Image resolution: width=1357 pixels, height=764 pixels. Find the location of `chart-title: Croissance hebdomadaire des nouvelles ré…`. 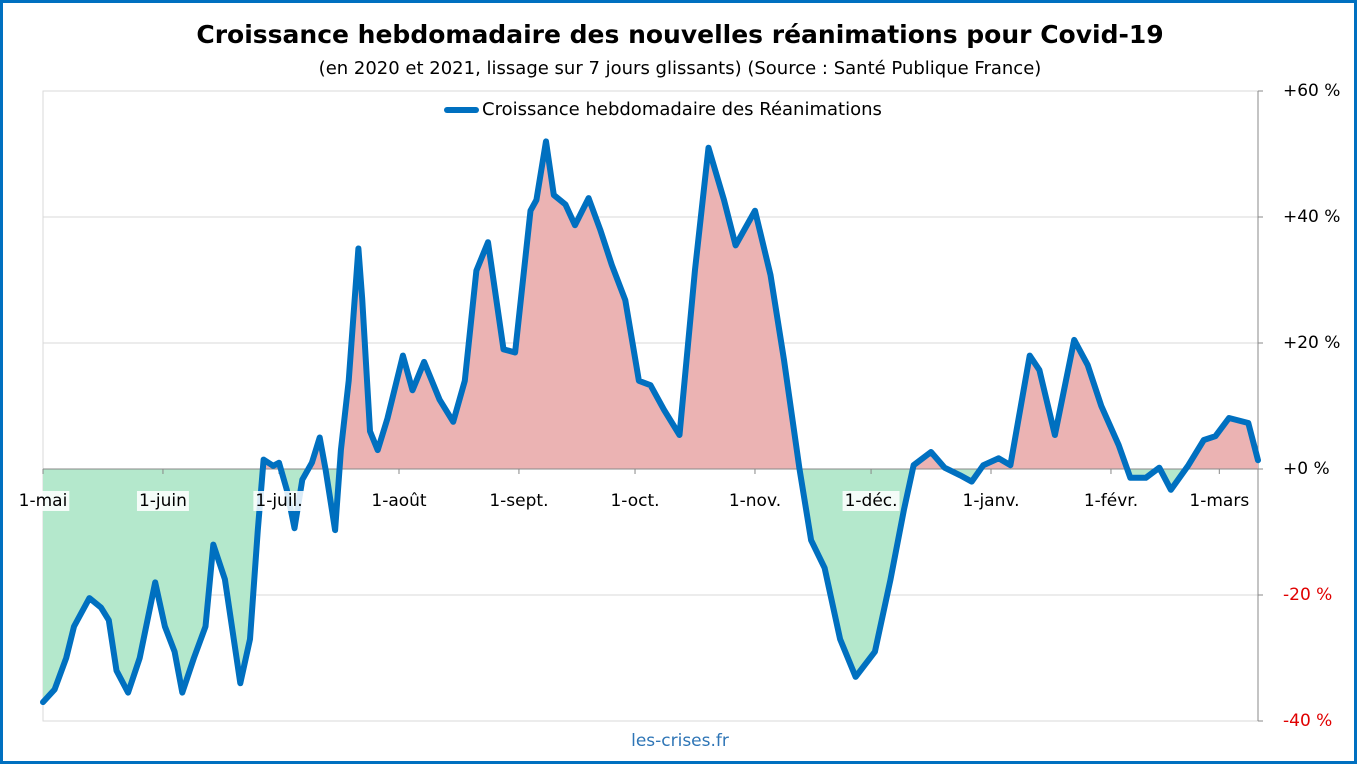

chart-title: Croissance hebdomadaire des nouvelles ré… is located at coordinates (679, 34).